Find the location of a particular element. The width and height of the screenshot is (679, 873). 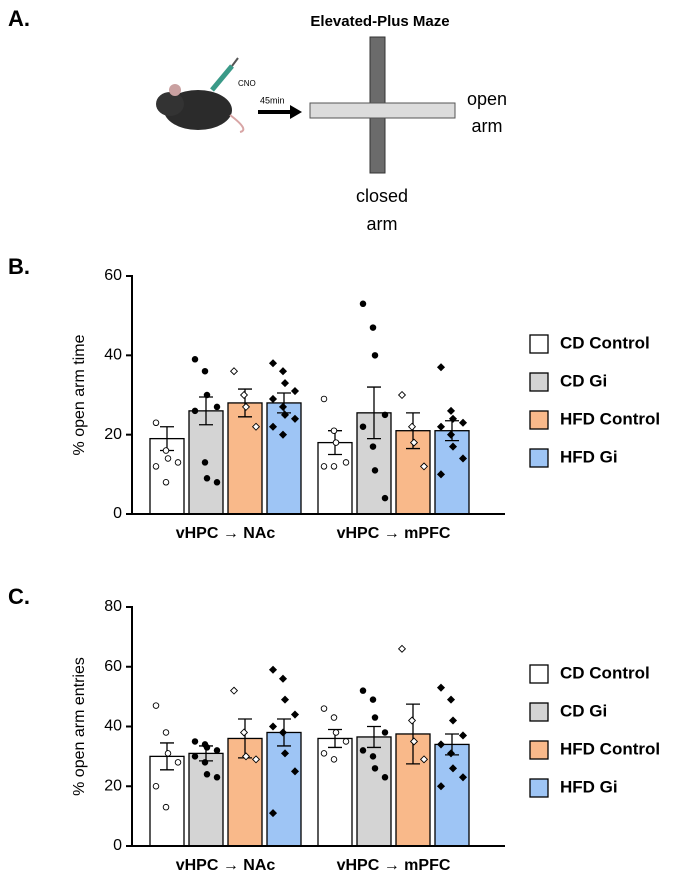

arm-label: closed is located at coordinates (382, 196).